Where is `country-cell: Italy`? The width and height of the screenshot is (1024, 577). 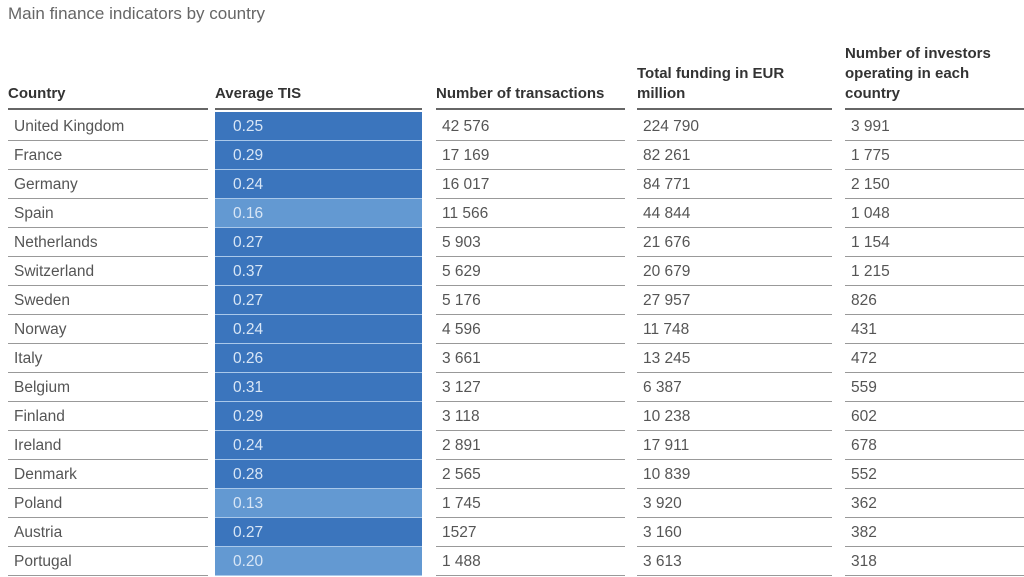
country-cell: Italy is located at coordinates (108, 358).